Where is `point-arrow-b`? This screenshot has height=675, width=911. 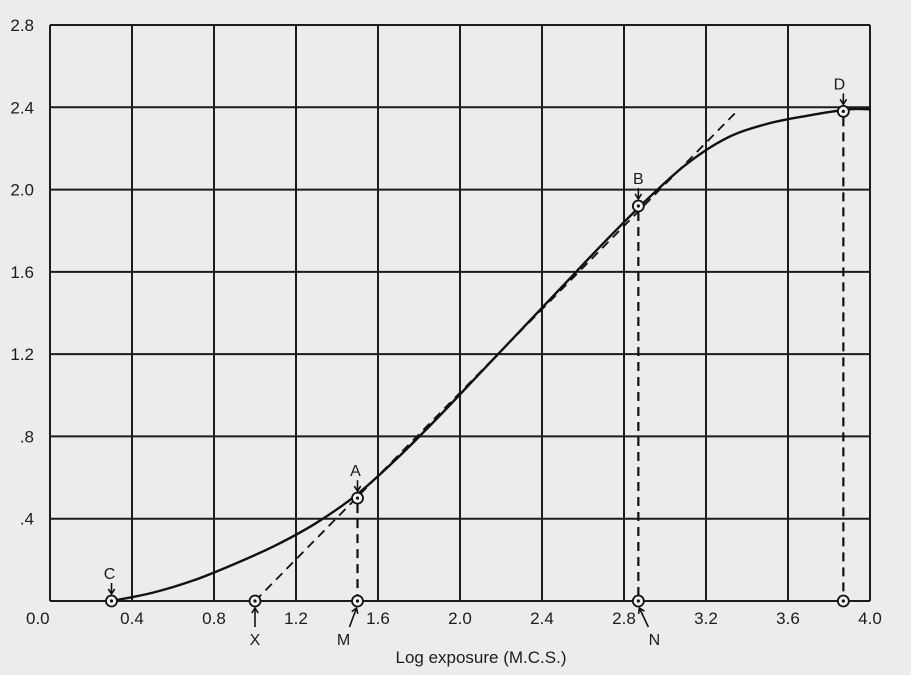
point-arrow-b is located at coordinates (638, 194).